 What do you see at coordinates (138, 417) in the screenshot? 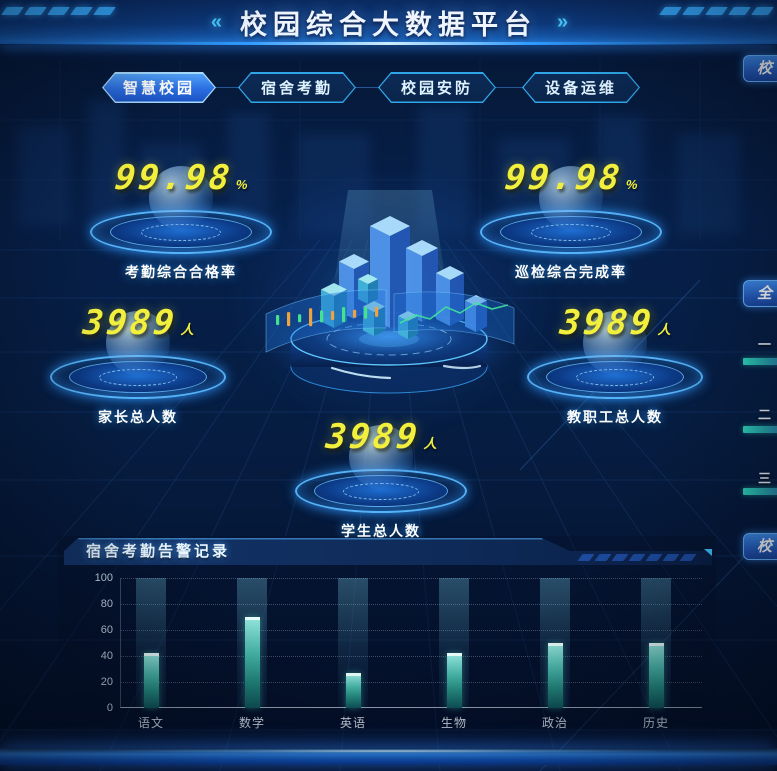
I see `stat-label: 家长总人数` at bounding box center [138, 417].